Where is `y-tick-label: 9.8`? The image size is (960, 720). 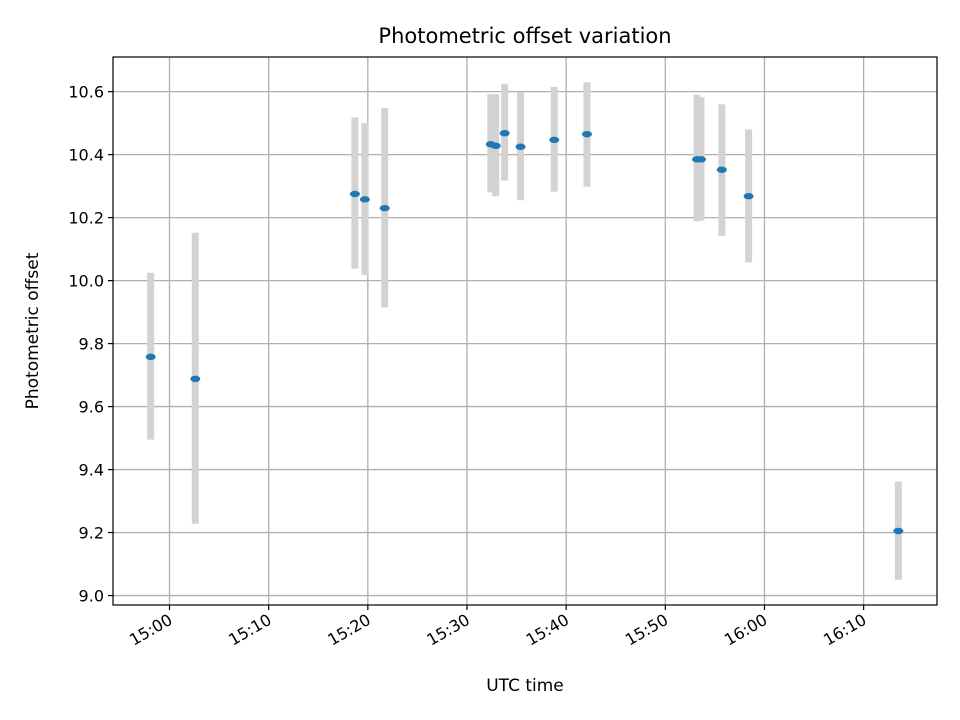
y-tick-label: 9.8 is located at coordinates (91, 344).